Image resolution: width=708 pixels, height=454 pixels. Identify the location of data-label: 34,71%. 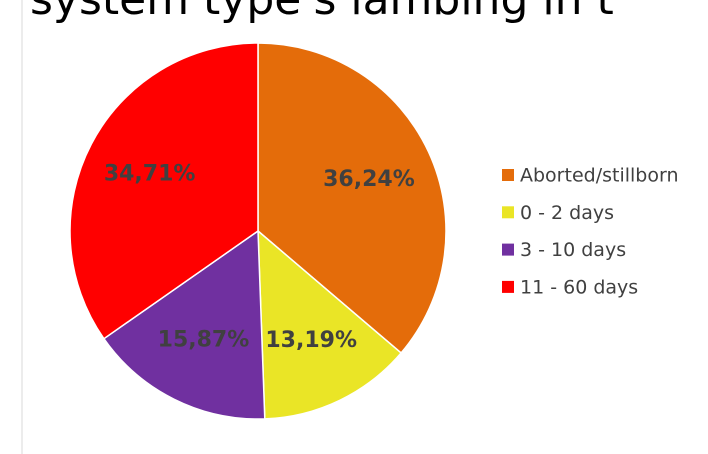
(150, 174).